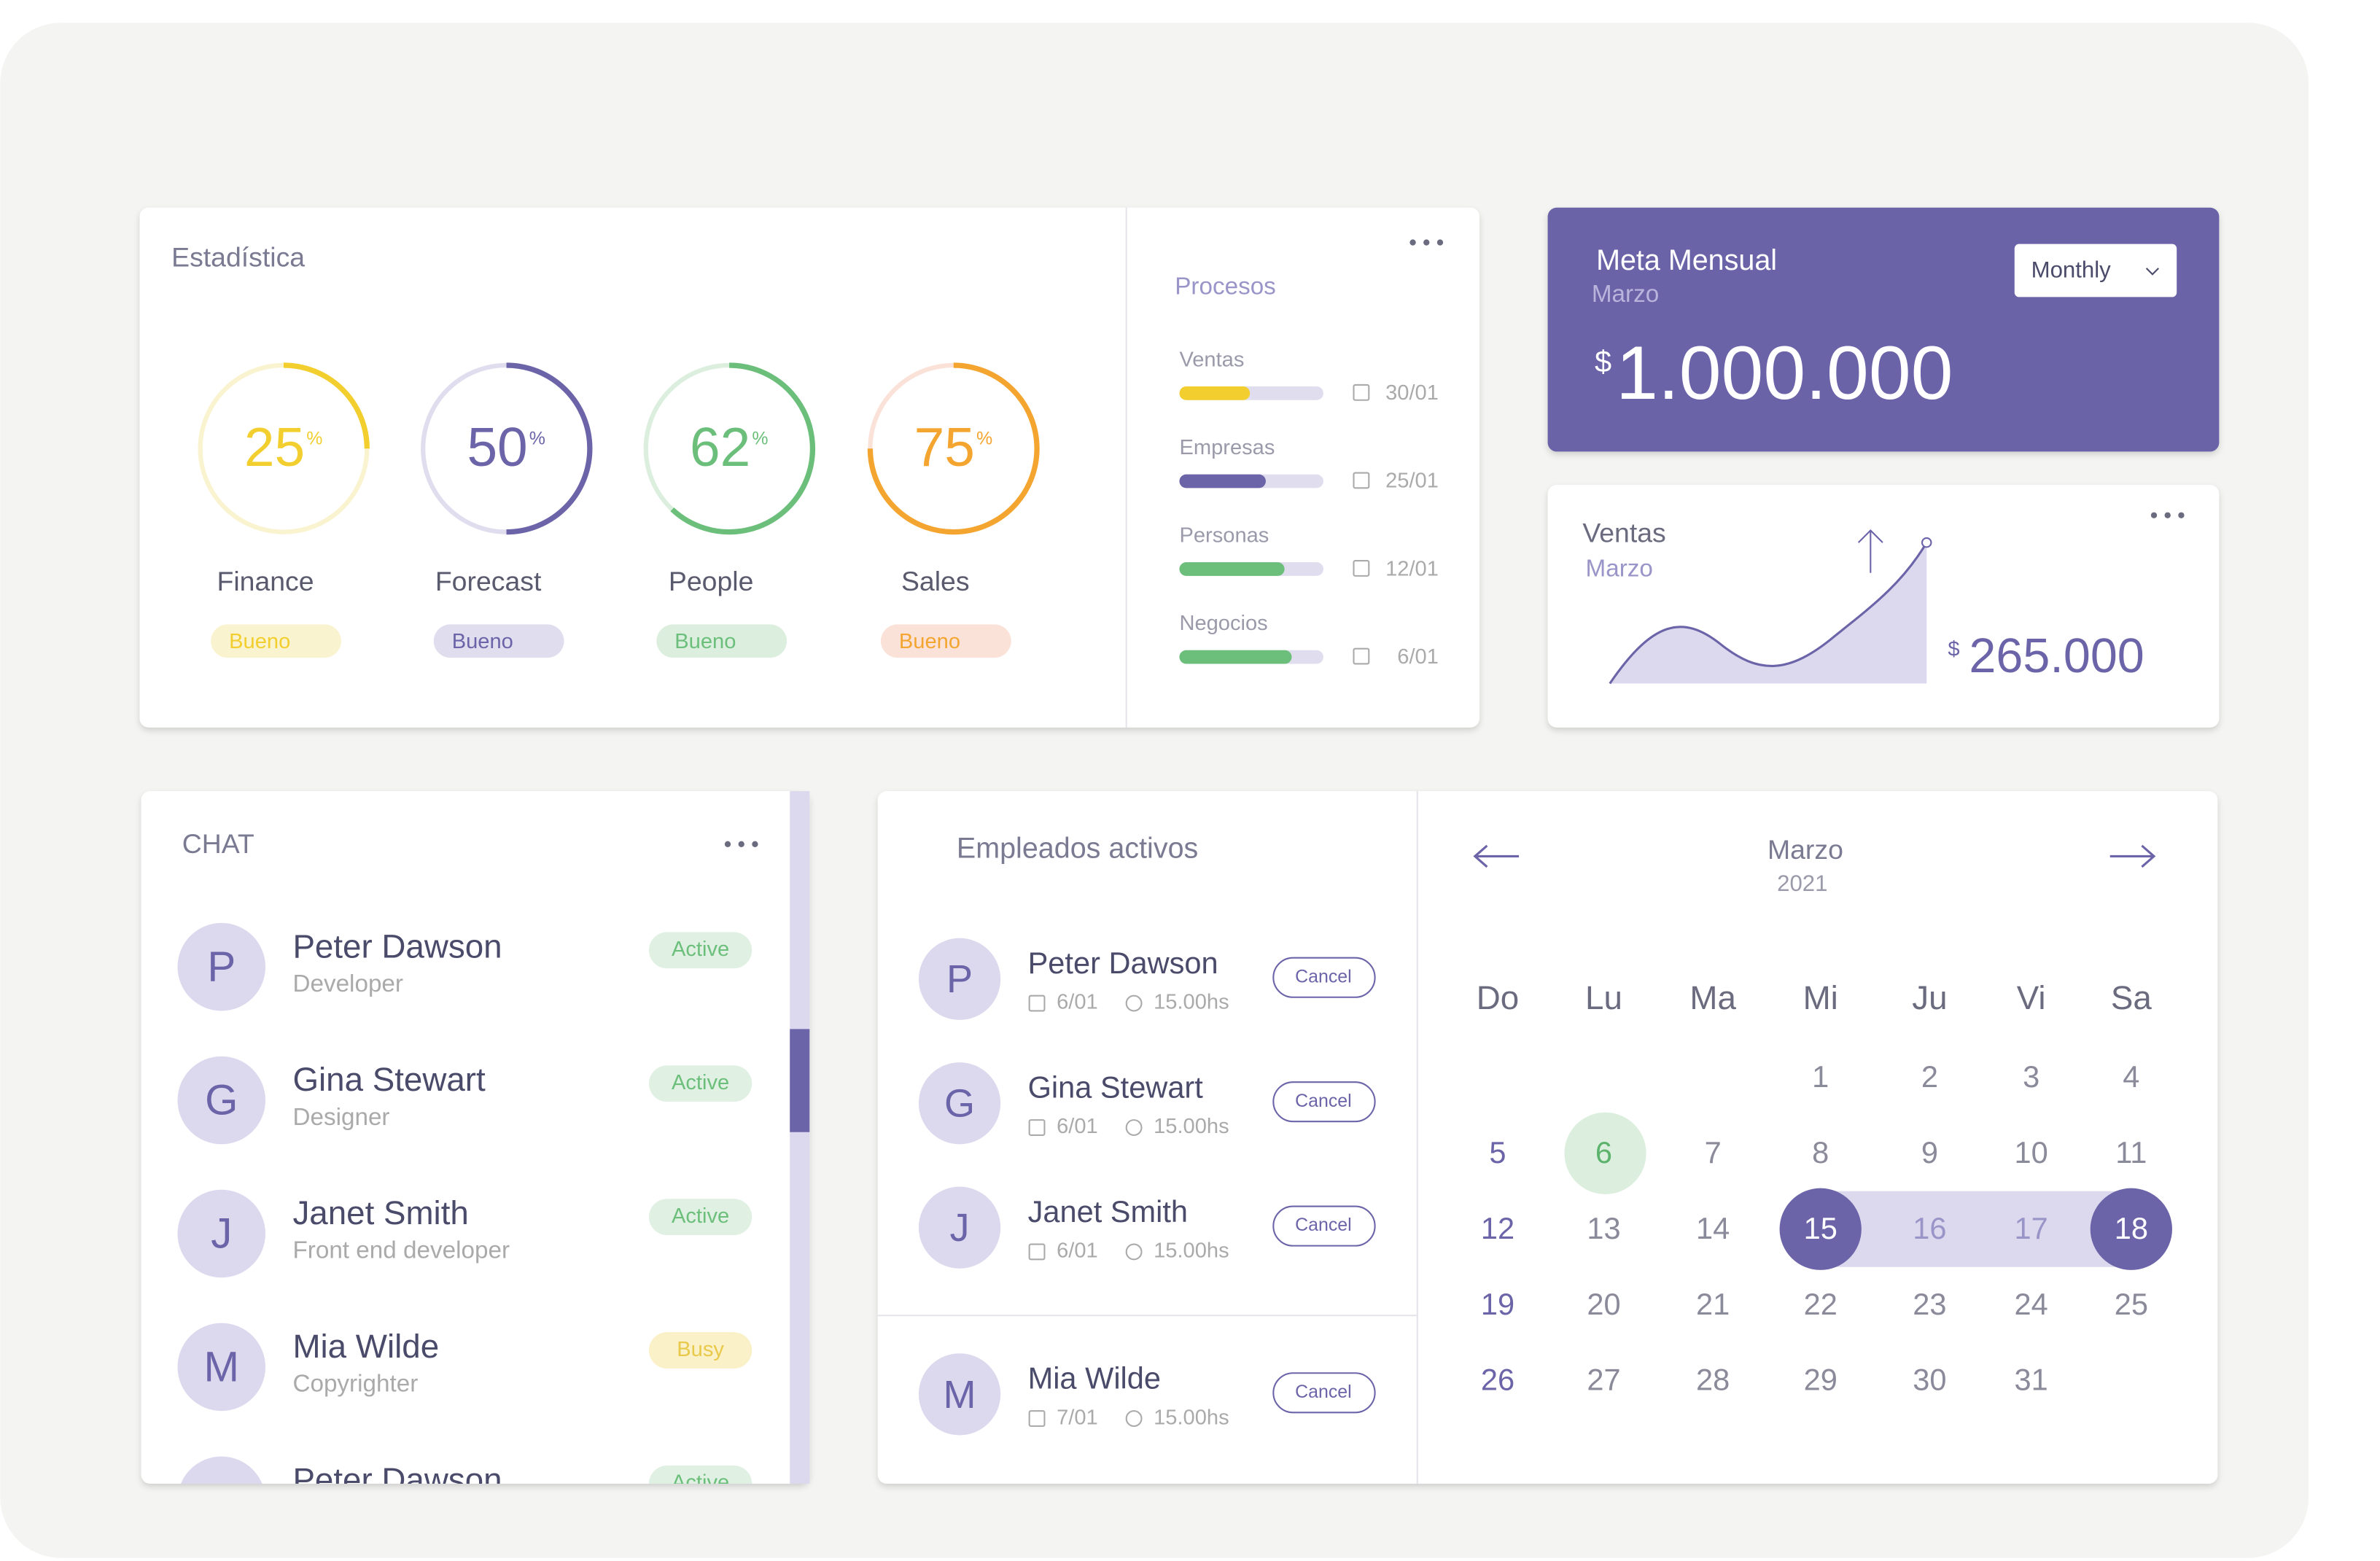 The image size is (2380, 1561). I want to click on contact-name: Gina Stewart, so click(389, 1079).